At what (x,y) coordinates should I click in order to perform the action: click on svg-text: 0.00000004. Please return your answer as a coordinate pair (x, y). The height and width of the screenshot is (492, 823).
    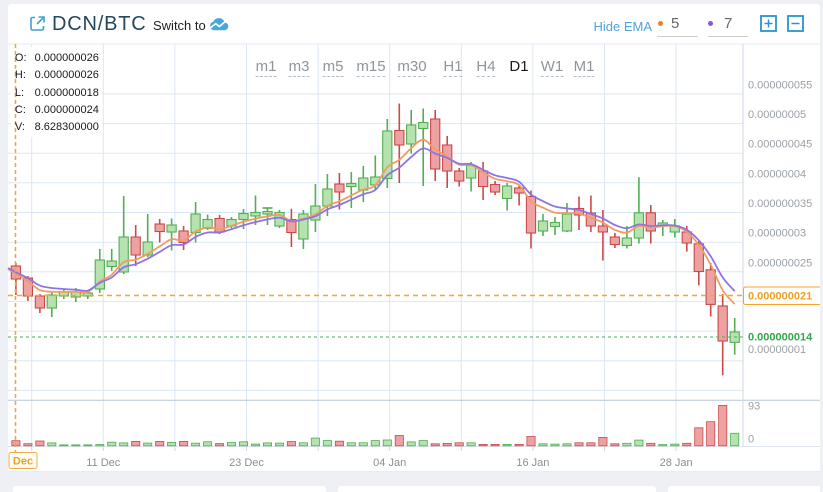
    Looking at the image, I should click on (777, 174).